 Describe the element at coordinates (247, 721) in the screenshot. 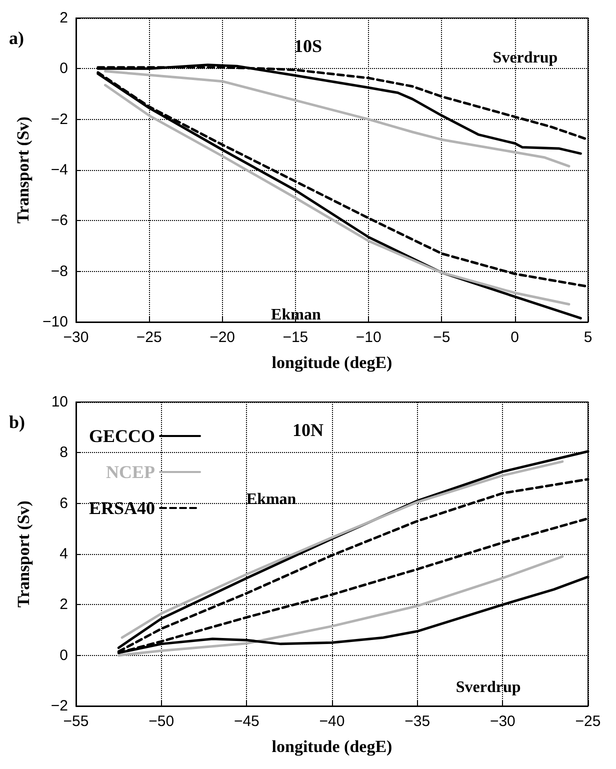

I see `x-tick-label: −45` at that location.